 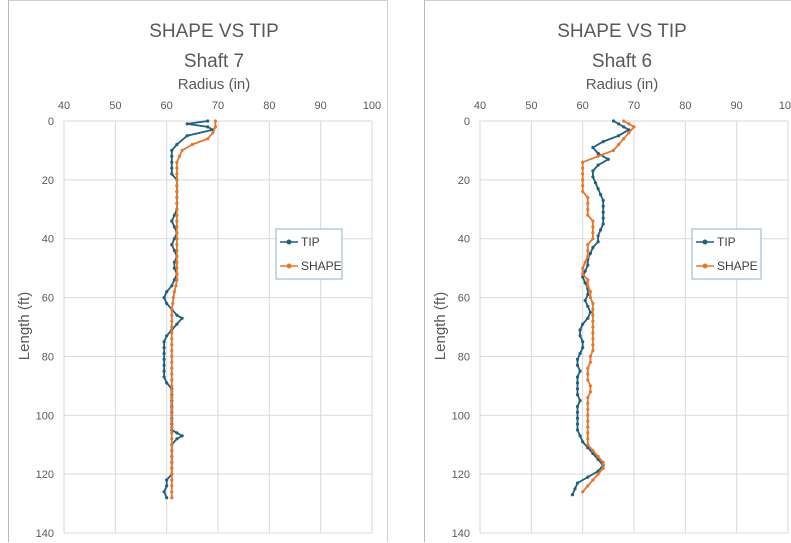 I want to click on x-tick-label: 70, so click(x=218, y=106).